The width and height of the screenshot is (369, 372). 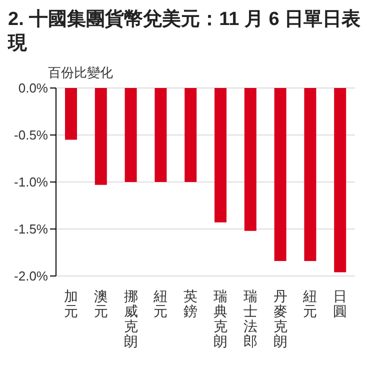 I want to click on x-tick-label: 日圓, so click(x=340, y=303).